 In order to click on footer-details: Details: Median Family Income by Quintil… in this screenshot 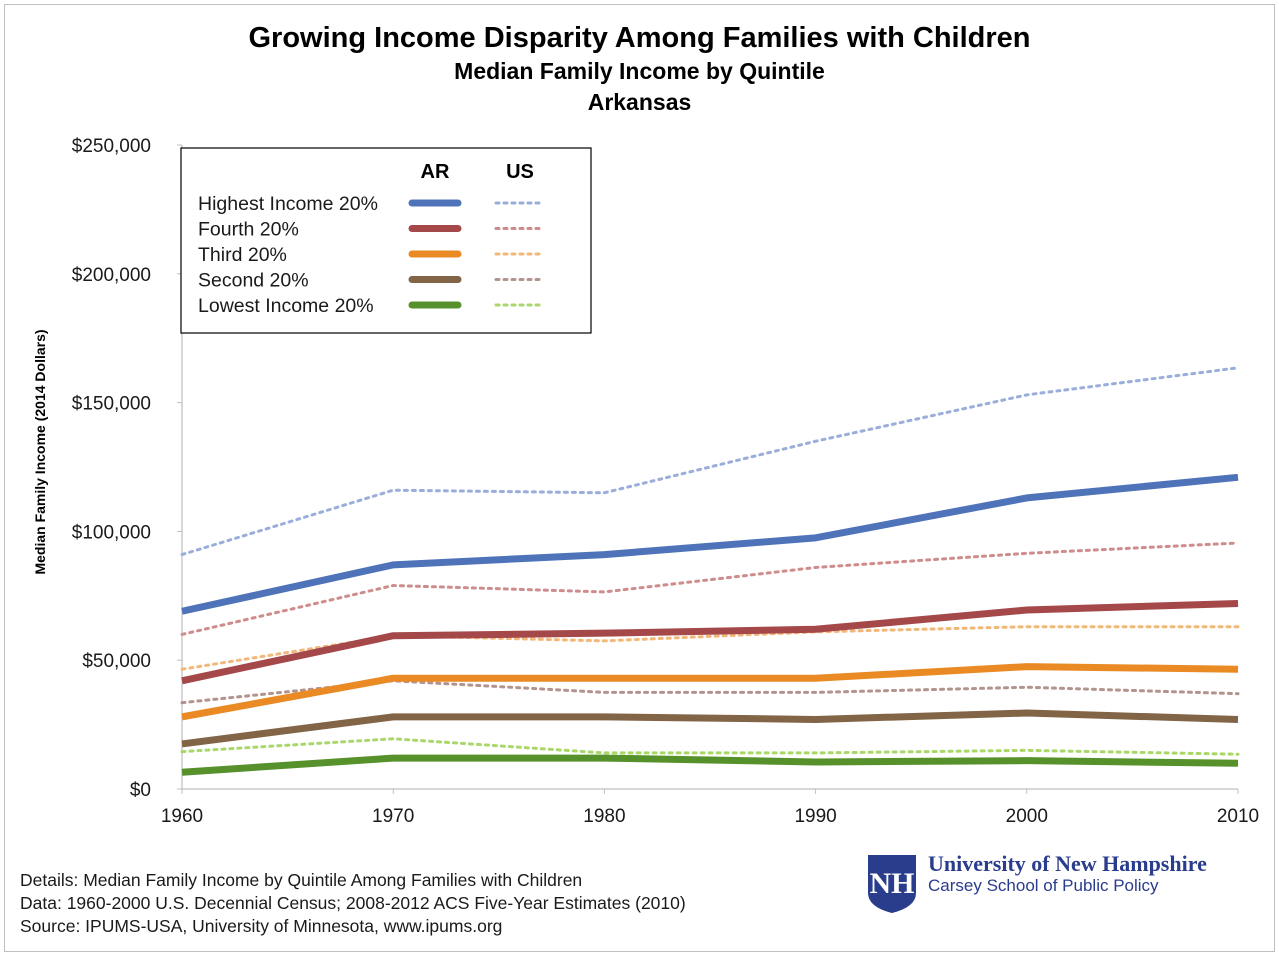, I will do `click(301, 880)`.